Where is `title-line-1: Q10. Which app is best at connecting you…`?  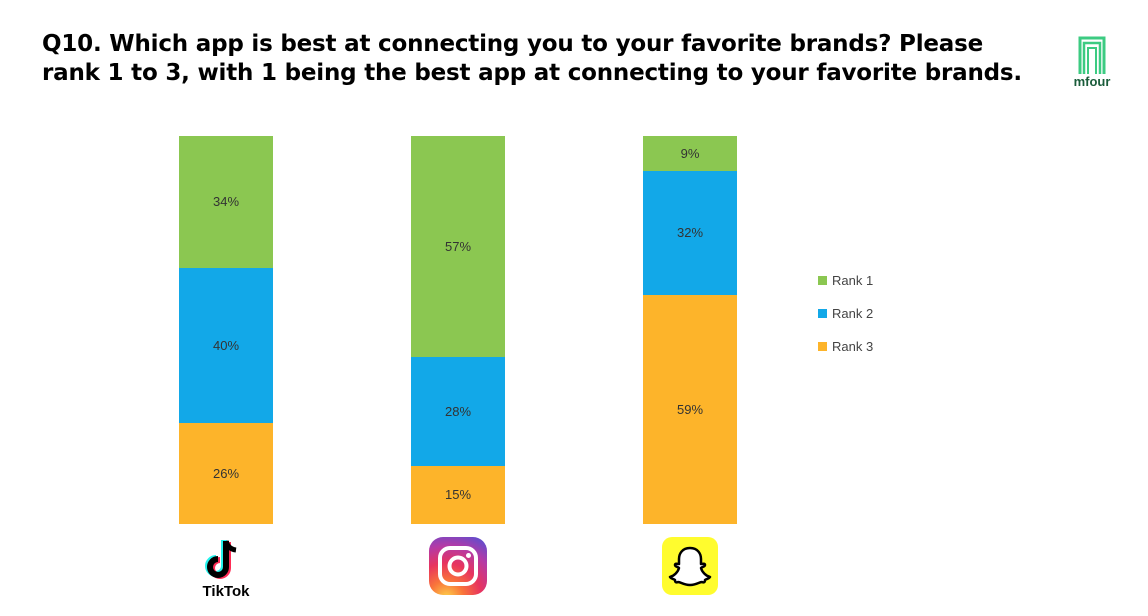
title-line-1: Q10. Which app is best at connecting you… is located at coordinates (512, 44).